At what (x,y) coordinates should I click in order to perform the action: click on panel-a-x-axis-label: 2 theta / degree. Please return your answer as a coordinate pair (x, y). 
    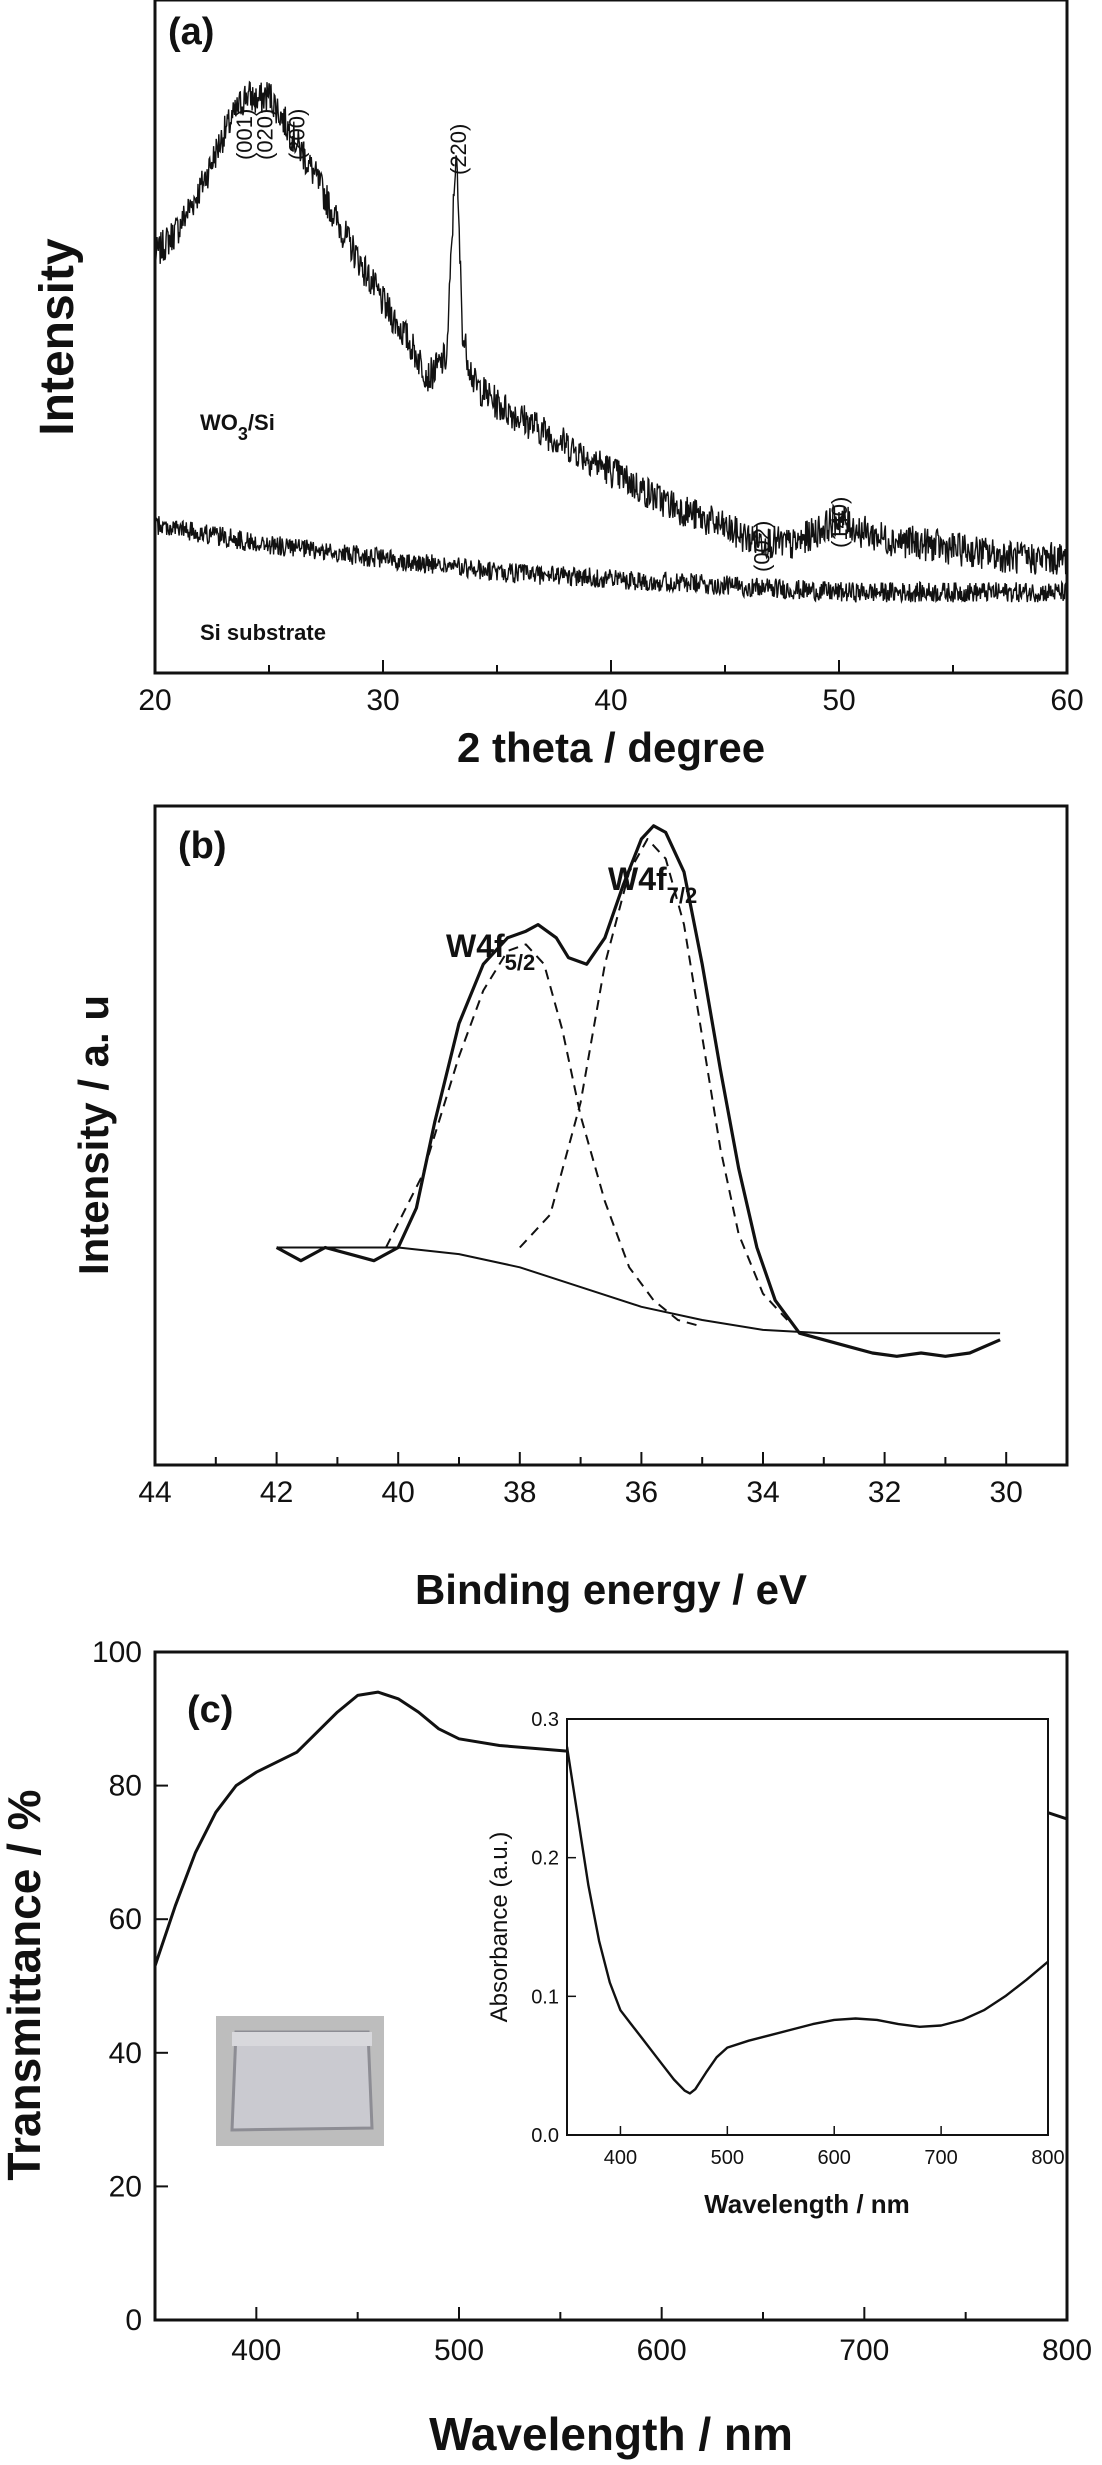
    Looking at the image, I should click on (611, 747).